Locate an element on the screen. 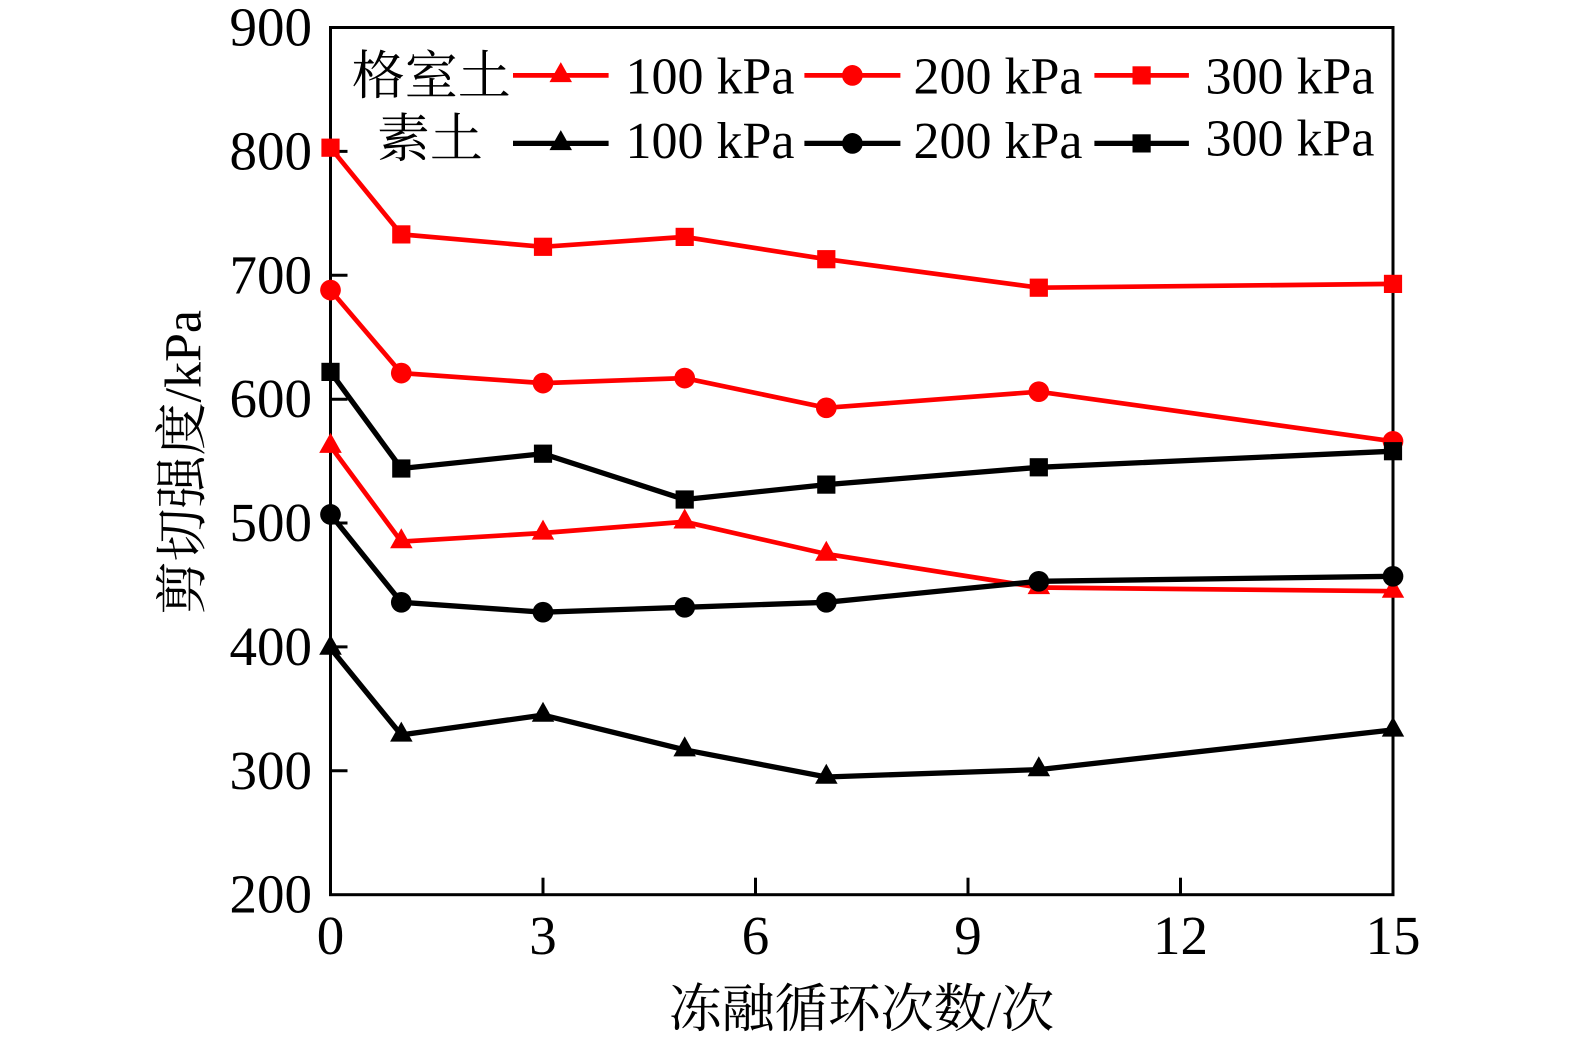 Image resolution: width=1575 pixels, height=1042 pixels. svg-text: 15 is located at coordinates (1393, 935).